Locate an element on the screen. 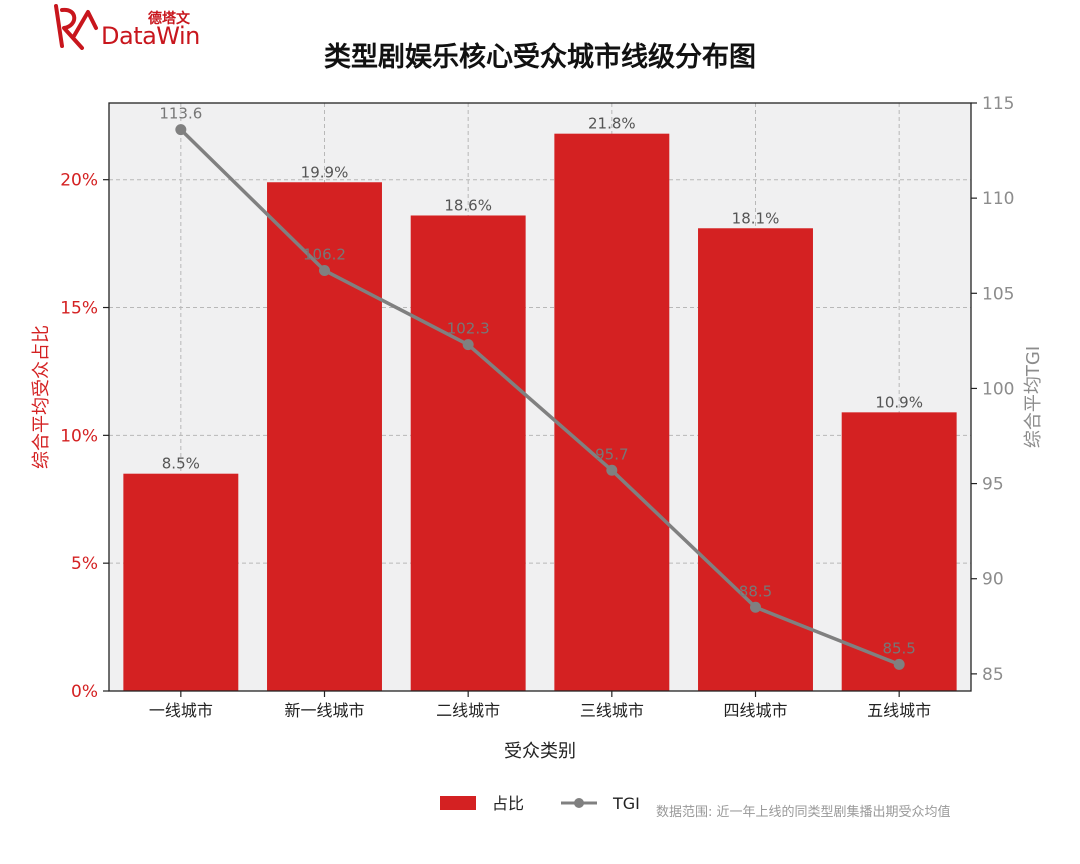 This screenshot has width=1080, height=864. tgi-value-label: 113.6 is located at coordinates (180, 114).